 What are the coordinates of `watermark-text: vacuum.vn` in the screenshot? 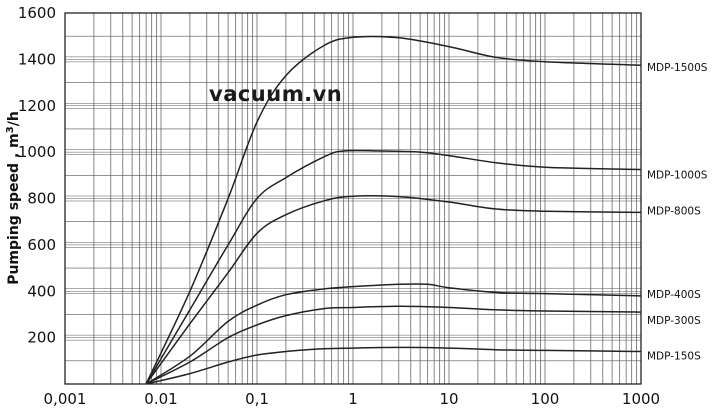 It's located at (275, 94).